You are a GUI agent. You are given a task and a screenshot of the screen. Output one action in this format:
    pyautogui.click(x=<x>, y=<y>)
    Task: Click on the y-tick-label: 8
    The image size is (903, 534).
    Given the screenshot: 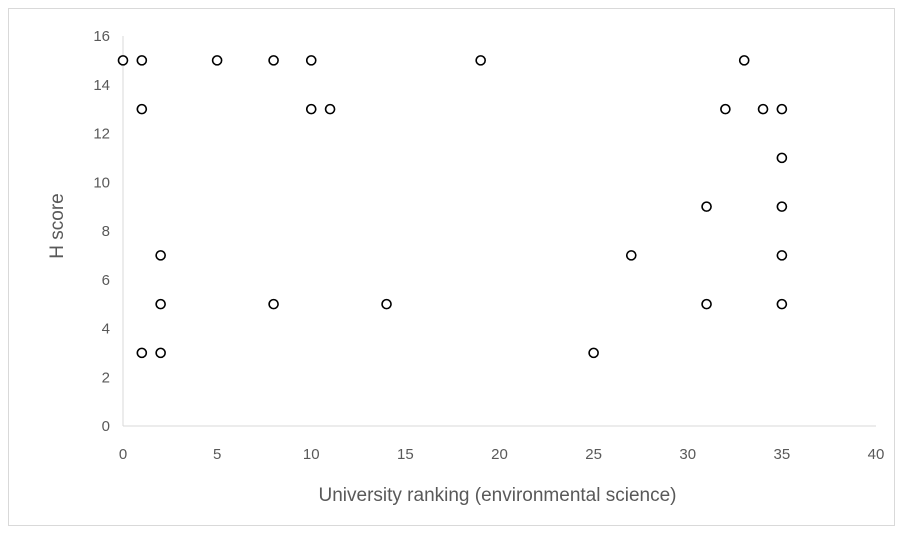 What is the action you would take?
    pyautogui.click(x=106, y=231)
    